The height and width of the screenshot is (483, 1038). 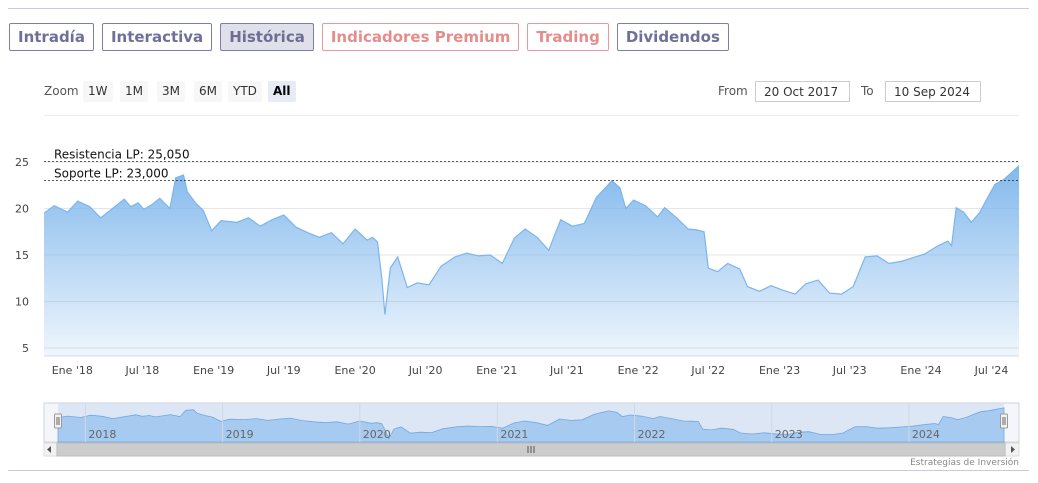 What do you see at coordinates (707, 370) in the screenshot?
I see `x-tick-label: Jul '22` at bounding box center [707, 370].